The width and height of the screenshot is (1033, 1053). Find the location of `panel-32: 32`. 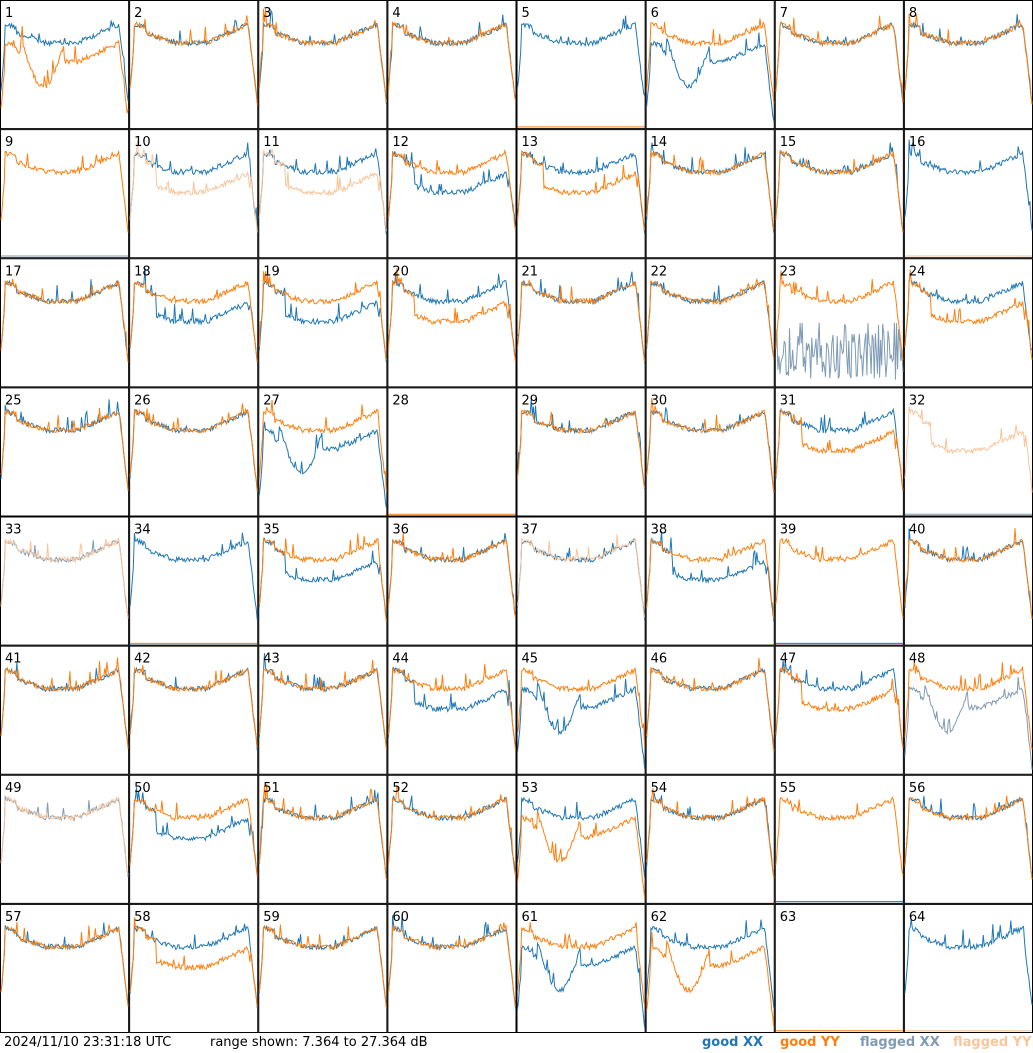

panel-32: 32 is located at coordinates (968, 452).